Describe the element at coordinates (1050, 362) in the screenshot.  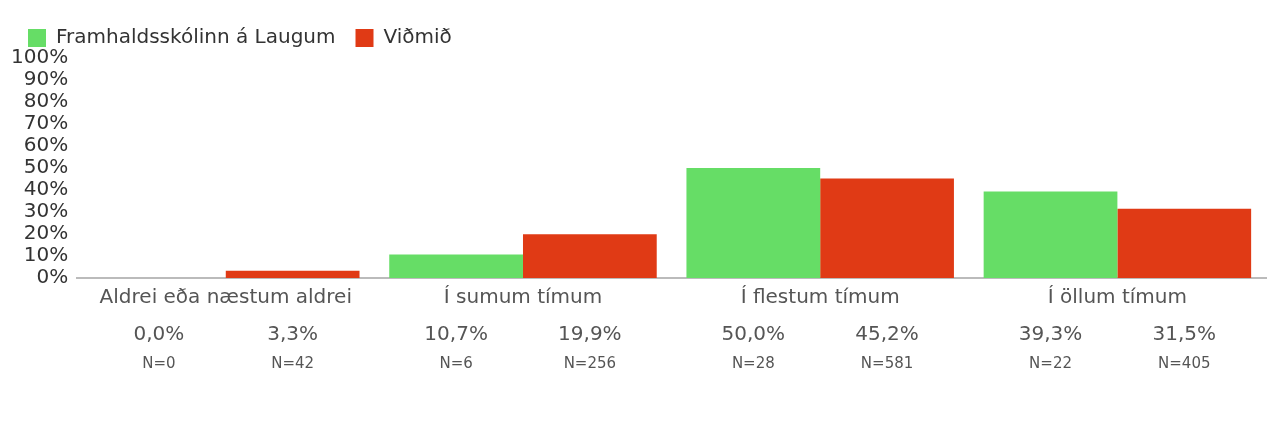
I see `text: N=22` at that location.